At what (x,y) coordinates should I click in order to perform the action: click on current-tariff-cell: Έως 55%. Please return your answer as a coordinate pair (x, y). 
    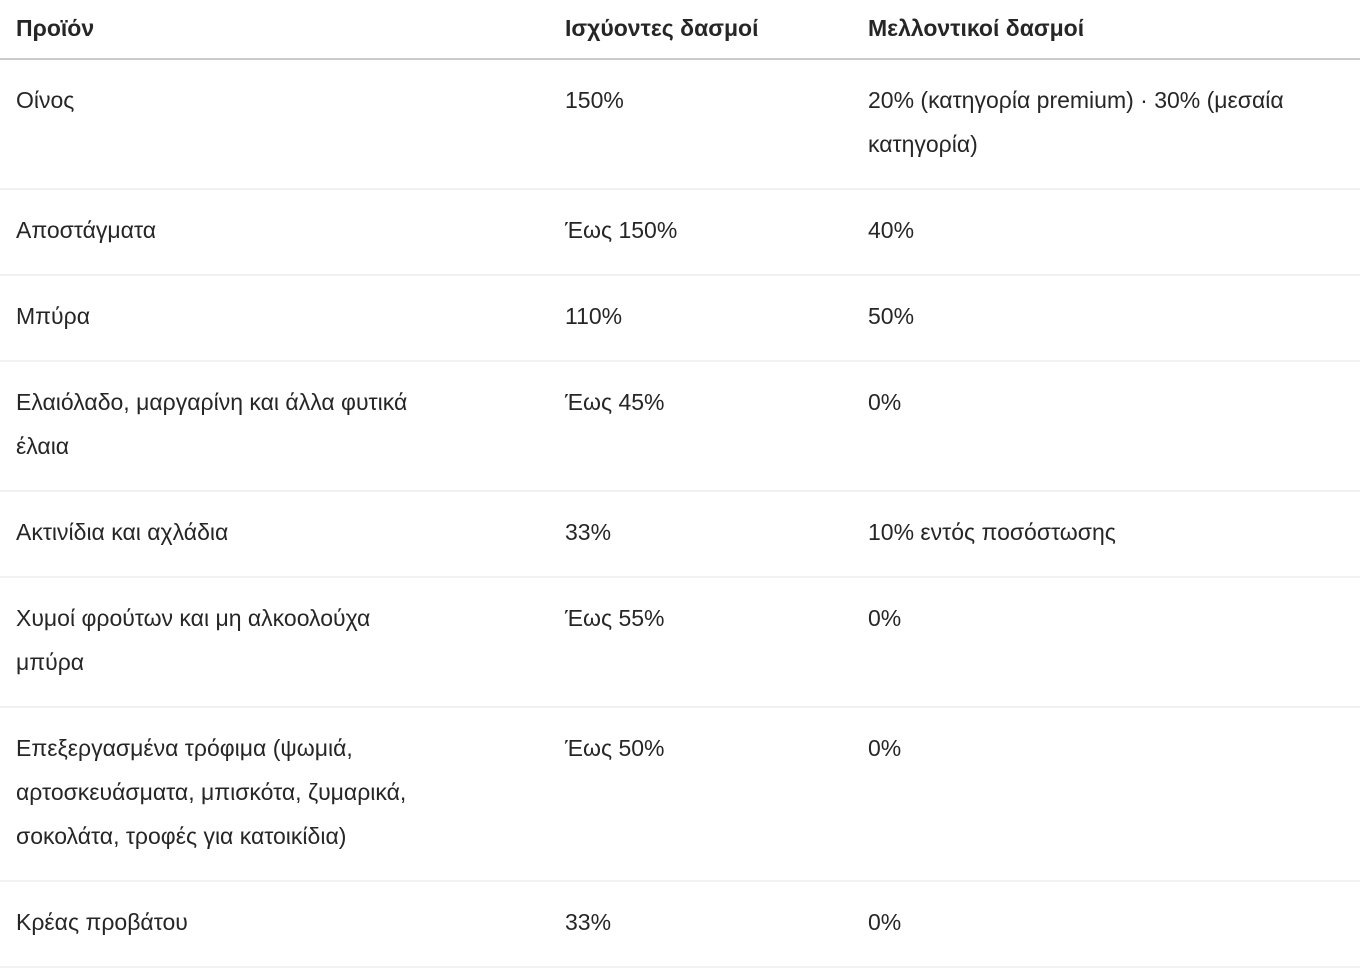
    Looking at the image, I should click on (716, 642).